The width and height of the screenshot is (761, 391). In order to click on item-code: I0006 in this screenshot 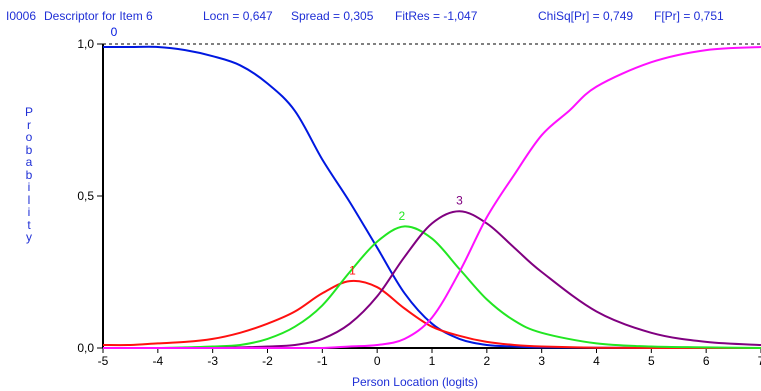, I will do `click(21, 16)`.